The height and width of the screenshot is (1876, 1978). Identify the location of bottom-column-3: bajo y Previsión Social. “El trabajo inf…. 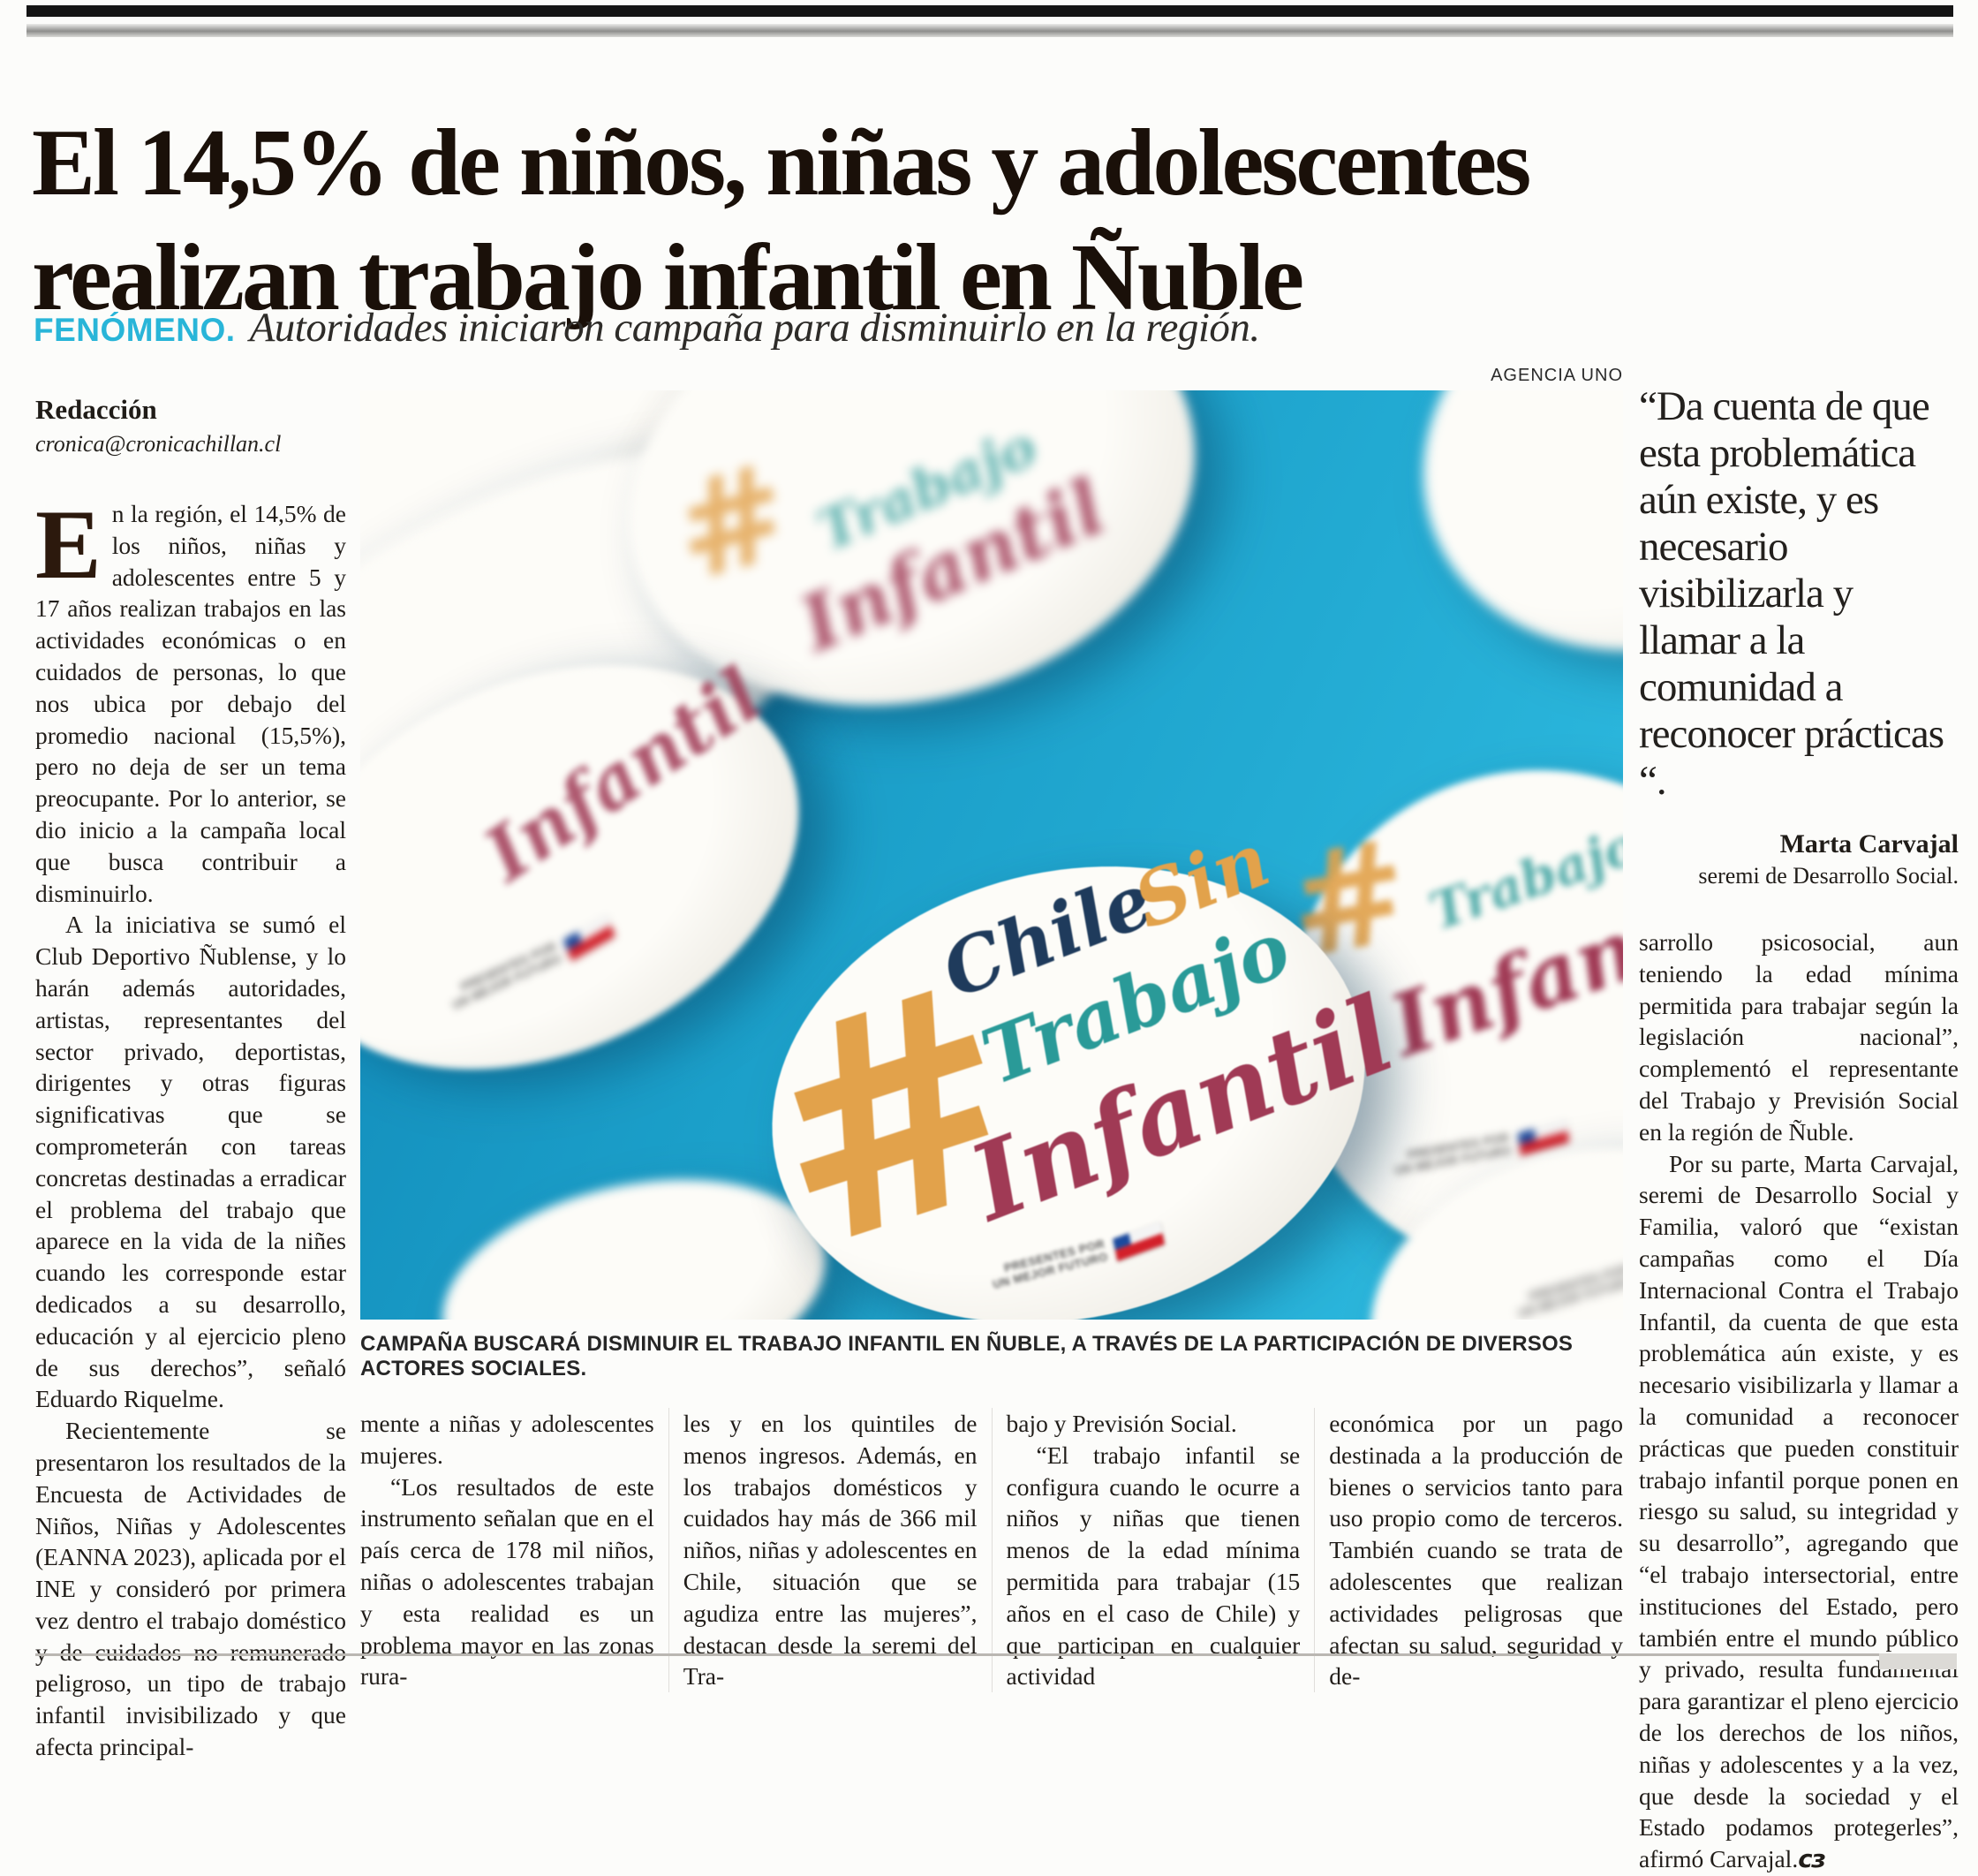
(1161, 1550).